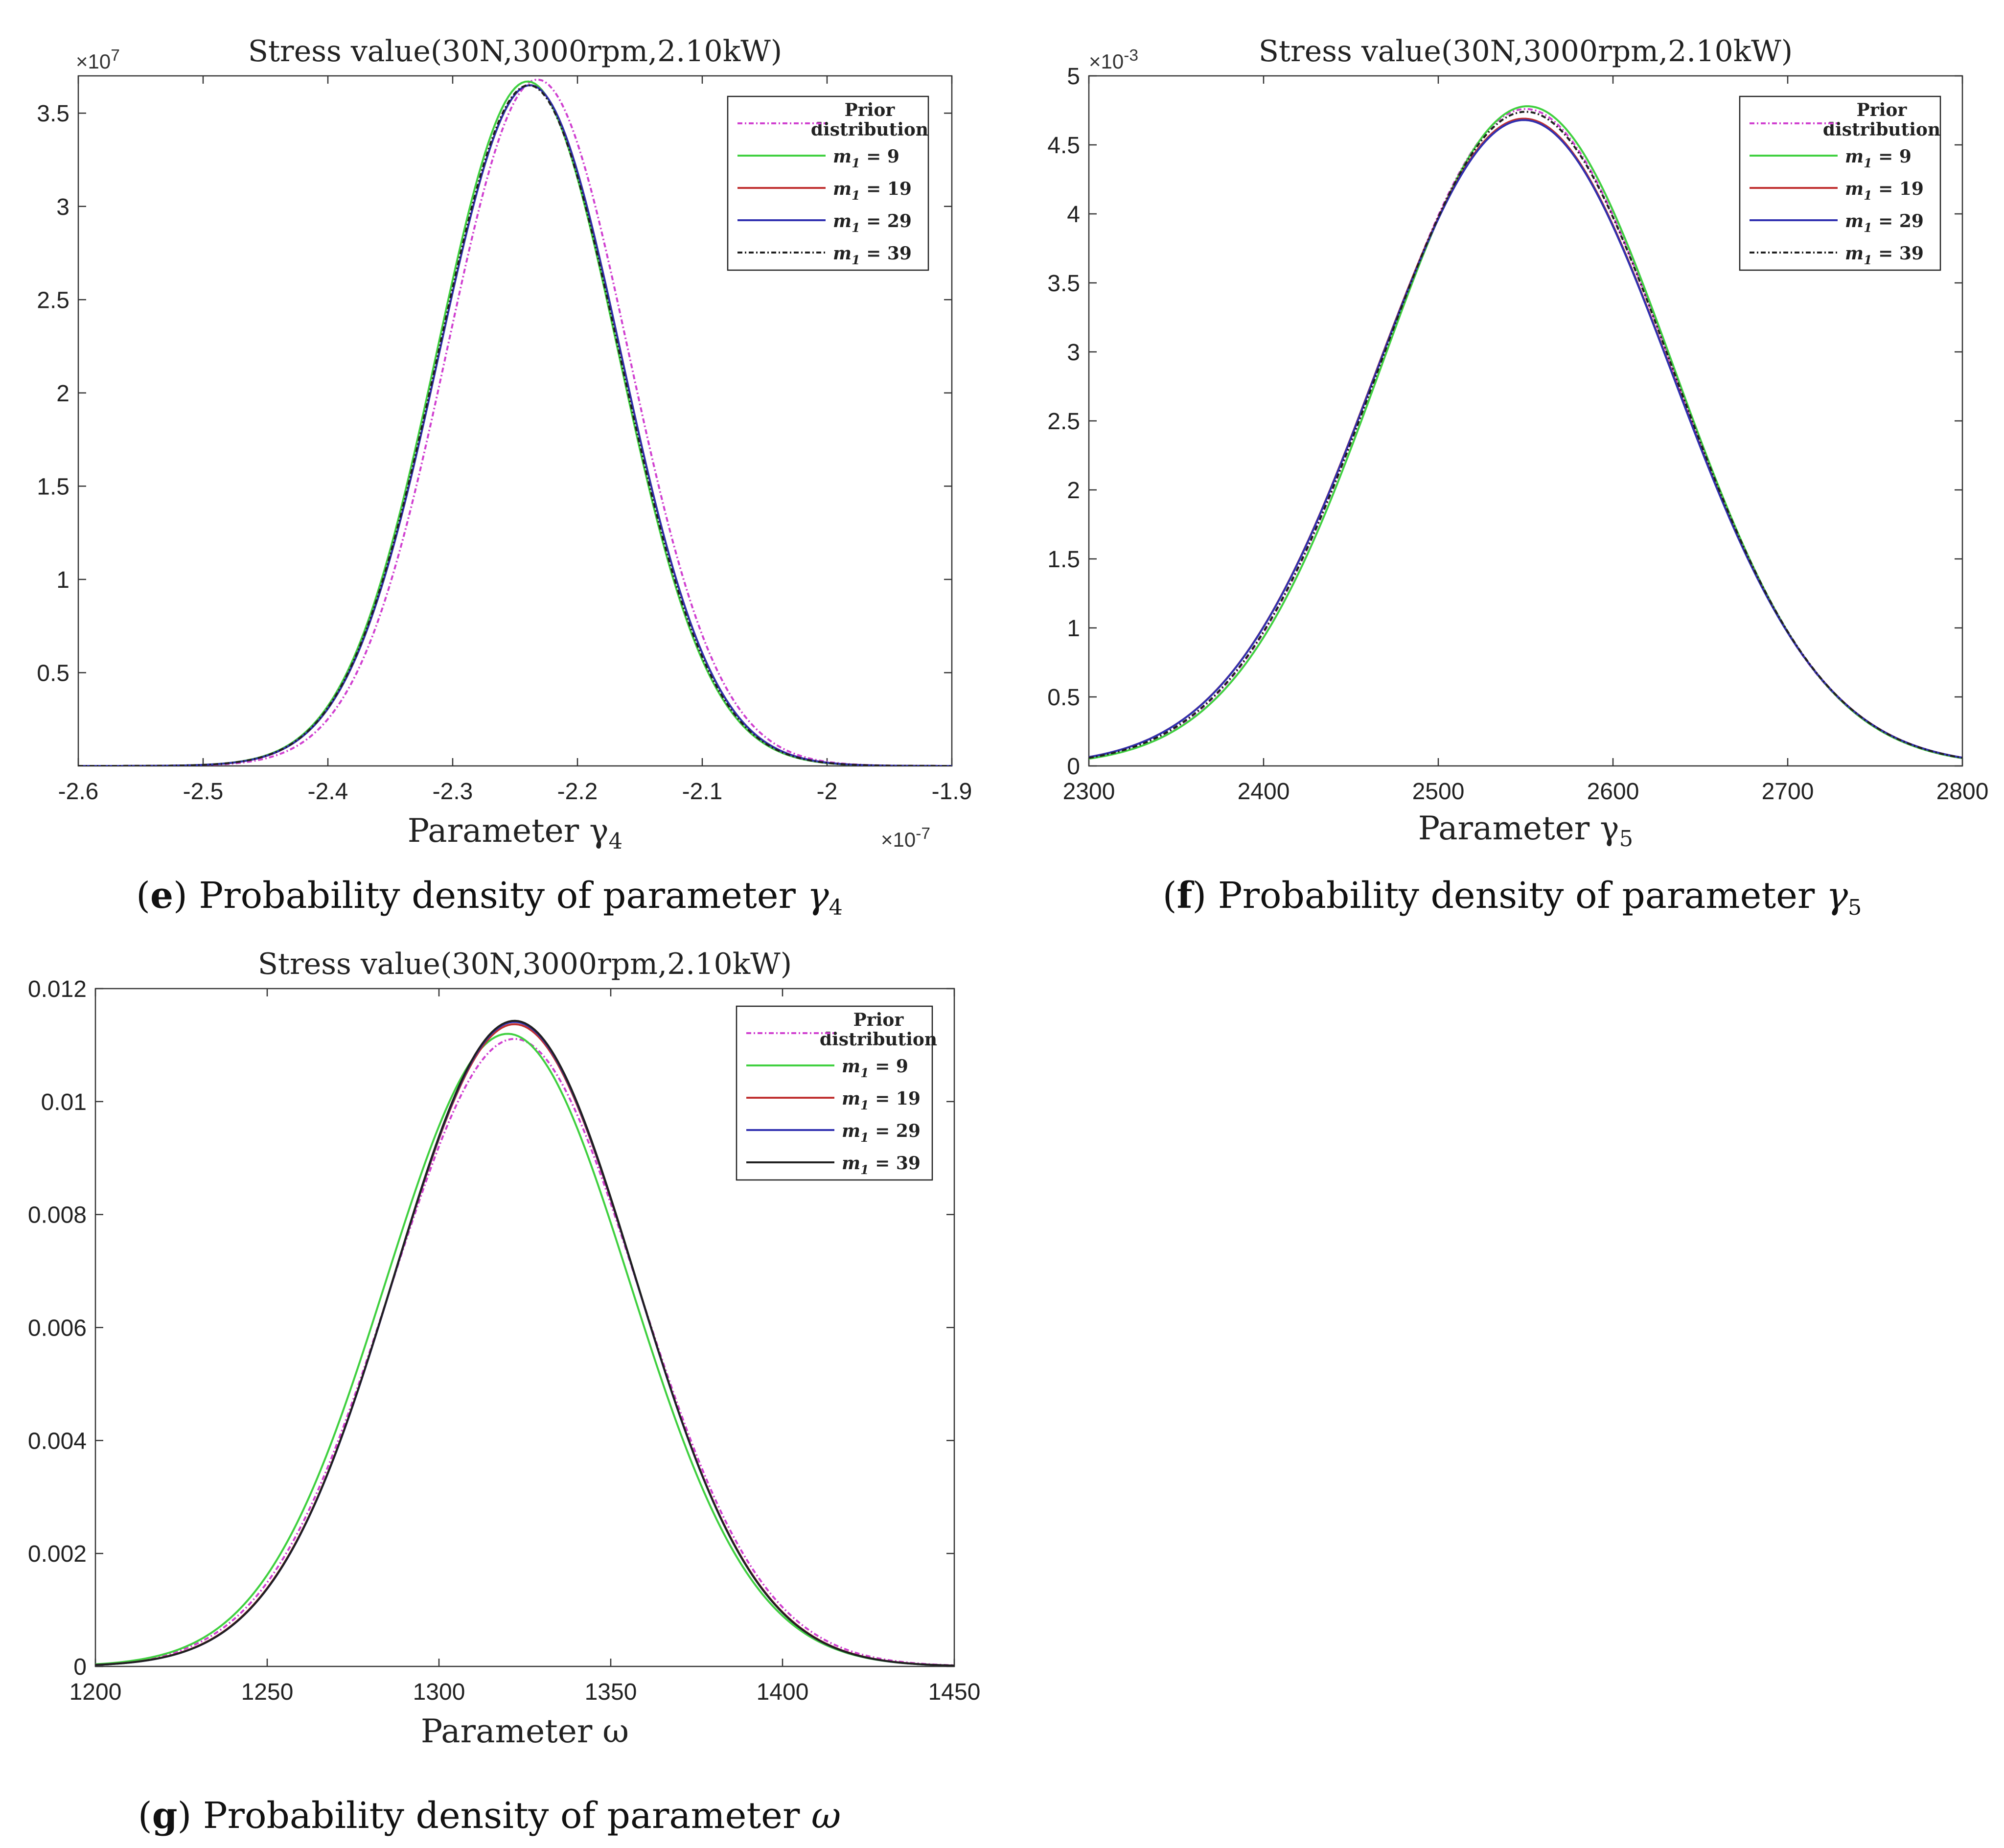 The image size is (2004, 1848). What do you see at coordinates (1518, 828) in the screenshot?
I see `x-axis-label-main: Parameter γ` at bounding box center [1518, 828].